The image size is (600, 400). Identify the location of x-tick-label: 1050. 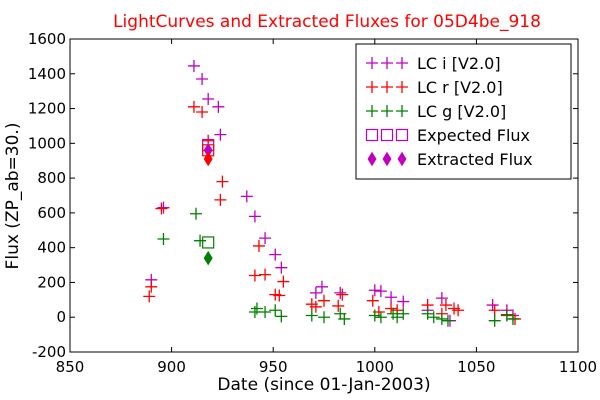
(476, 367).